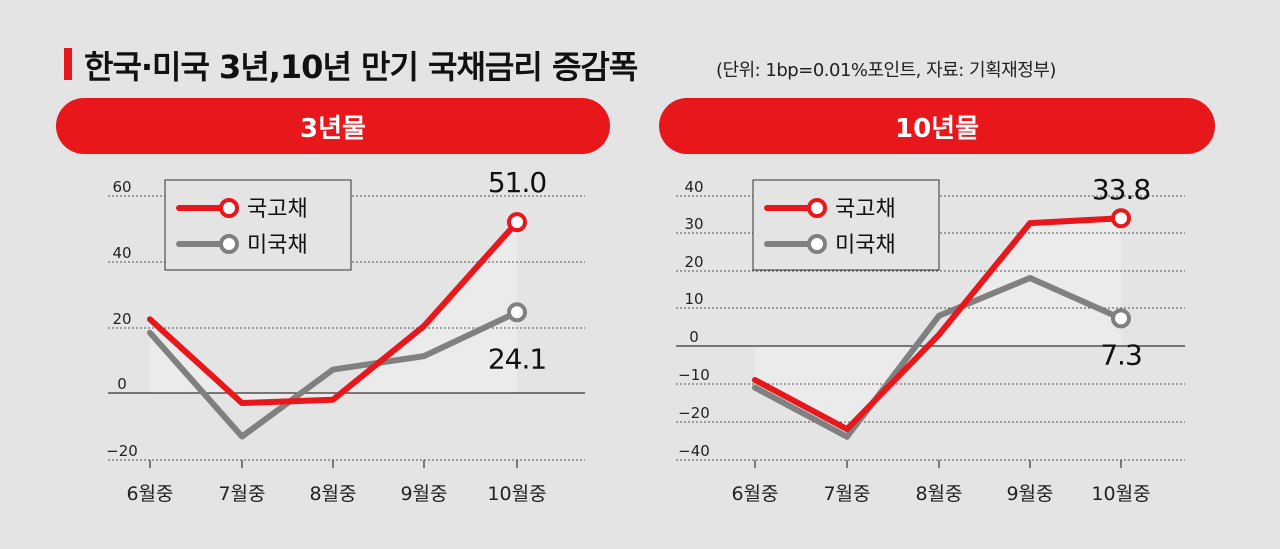 The image size is (1280, 549). I want to click on page-subtitle: (단위: 1bp=0.01%포인트, 자료: 기획재정부), so click(886, 70).